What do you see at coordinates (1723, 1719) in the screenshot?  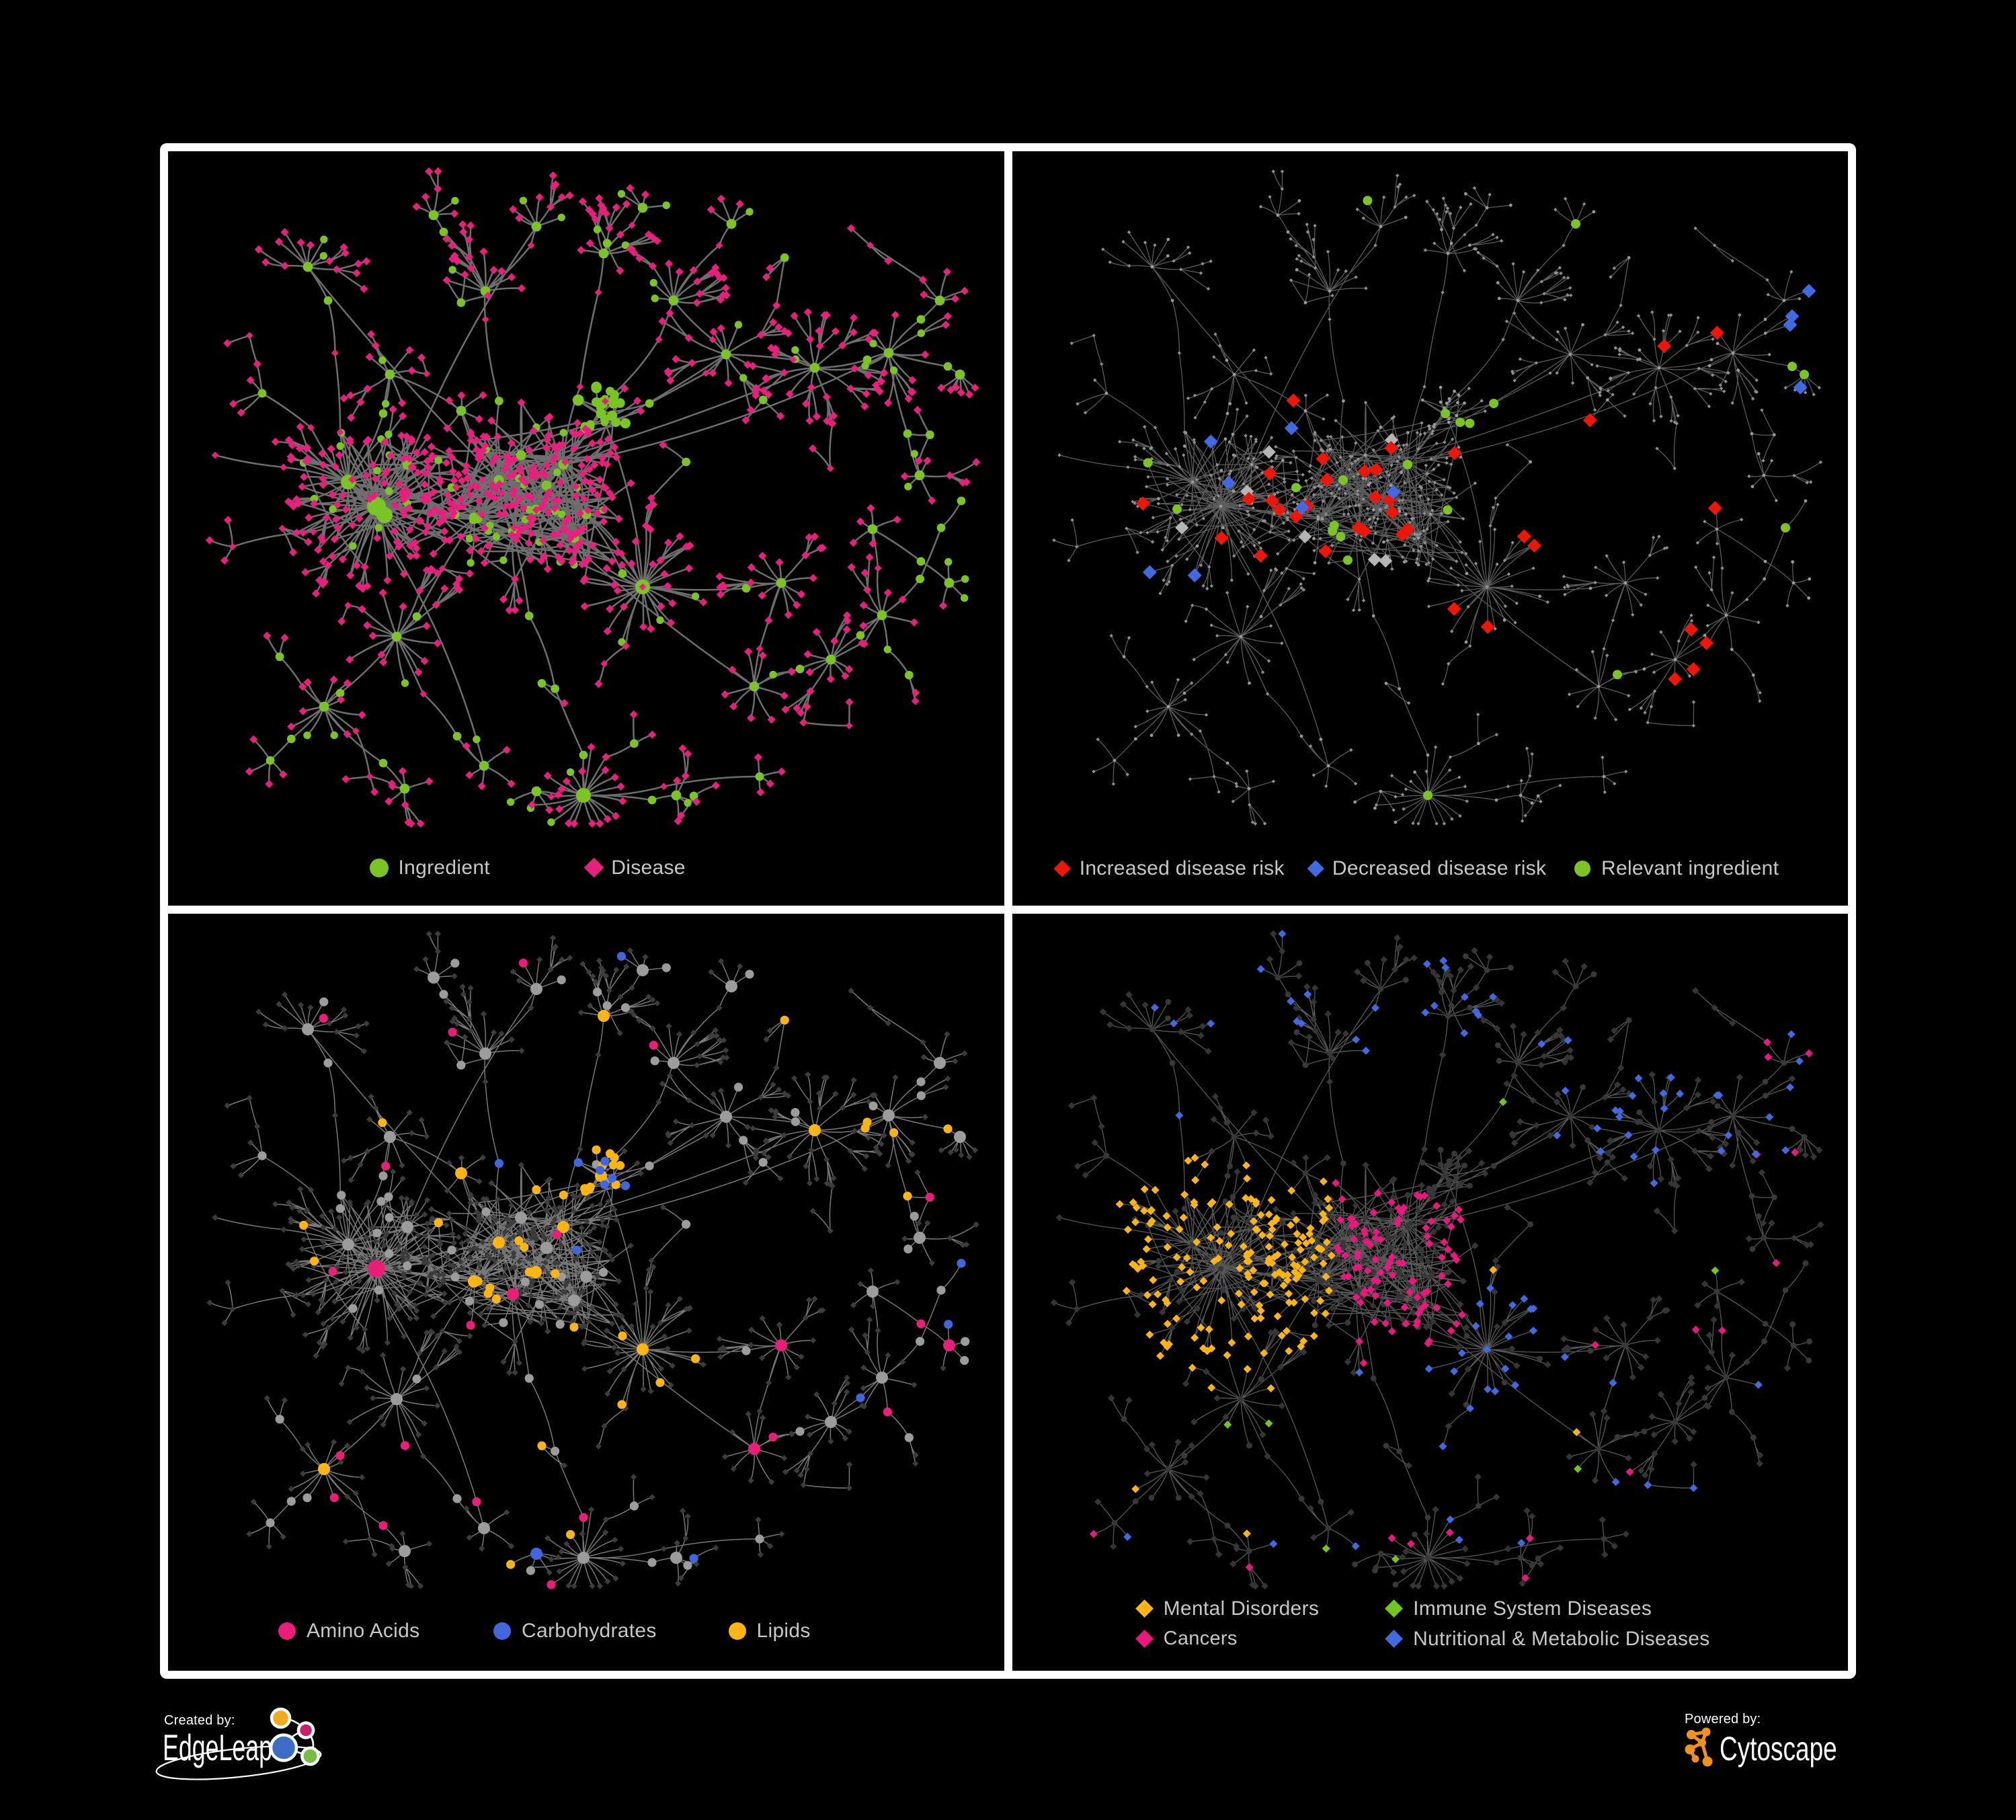 I see `svg-text: Powered by:` at bounding box center [1723, 1719].